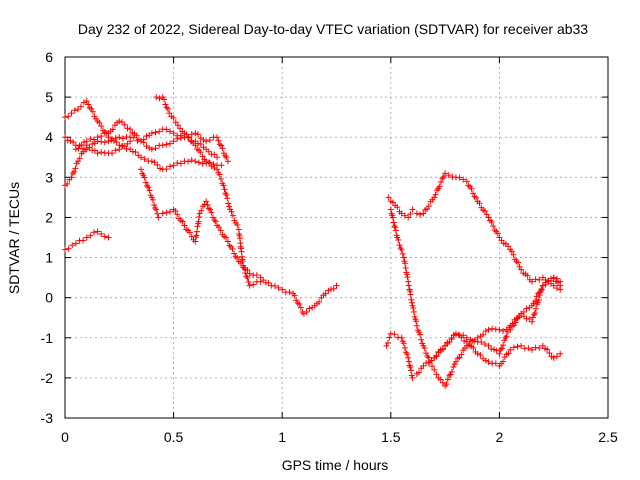  What do you see at coordinates (14, 238) in the screenshot?
I see `y-axis-label: SDTVAR / TECUs` at bounding box center [14, 238].